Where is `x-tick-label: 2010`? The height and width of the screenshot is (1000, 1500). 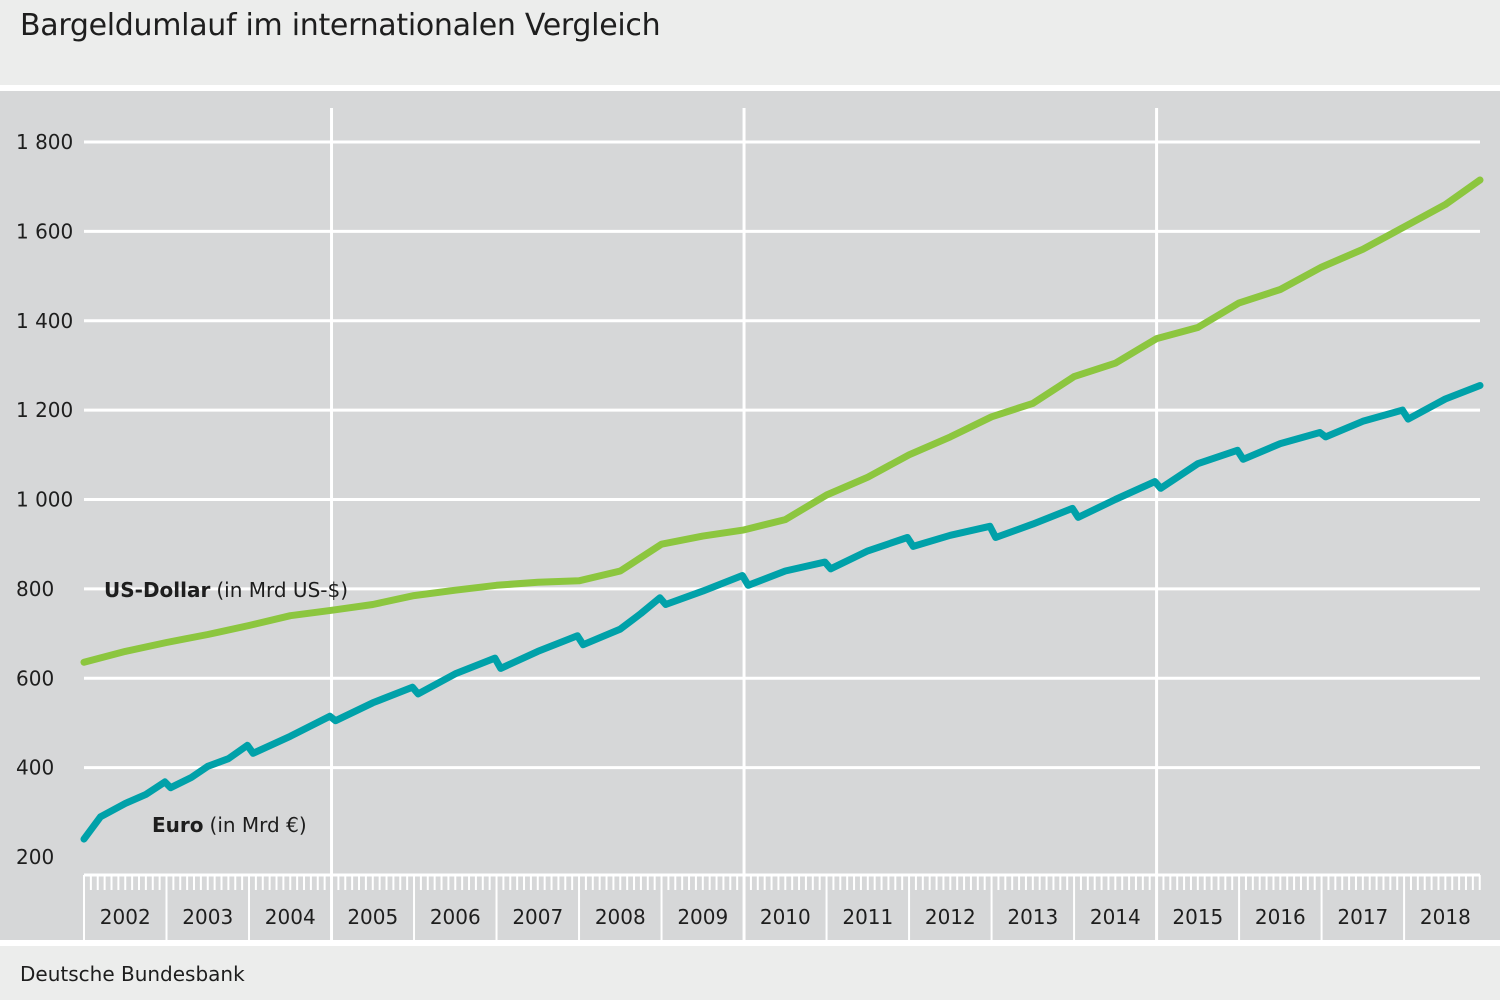 x-tick-label: 2010 is located at coordinates (785, 917).